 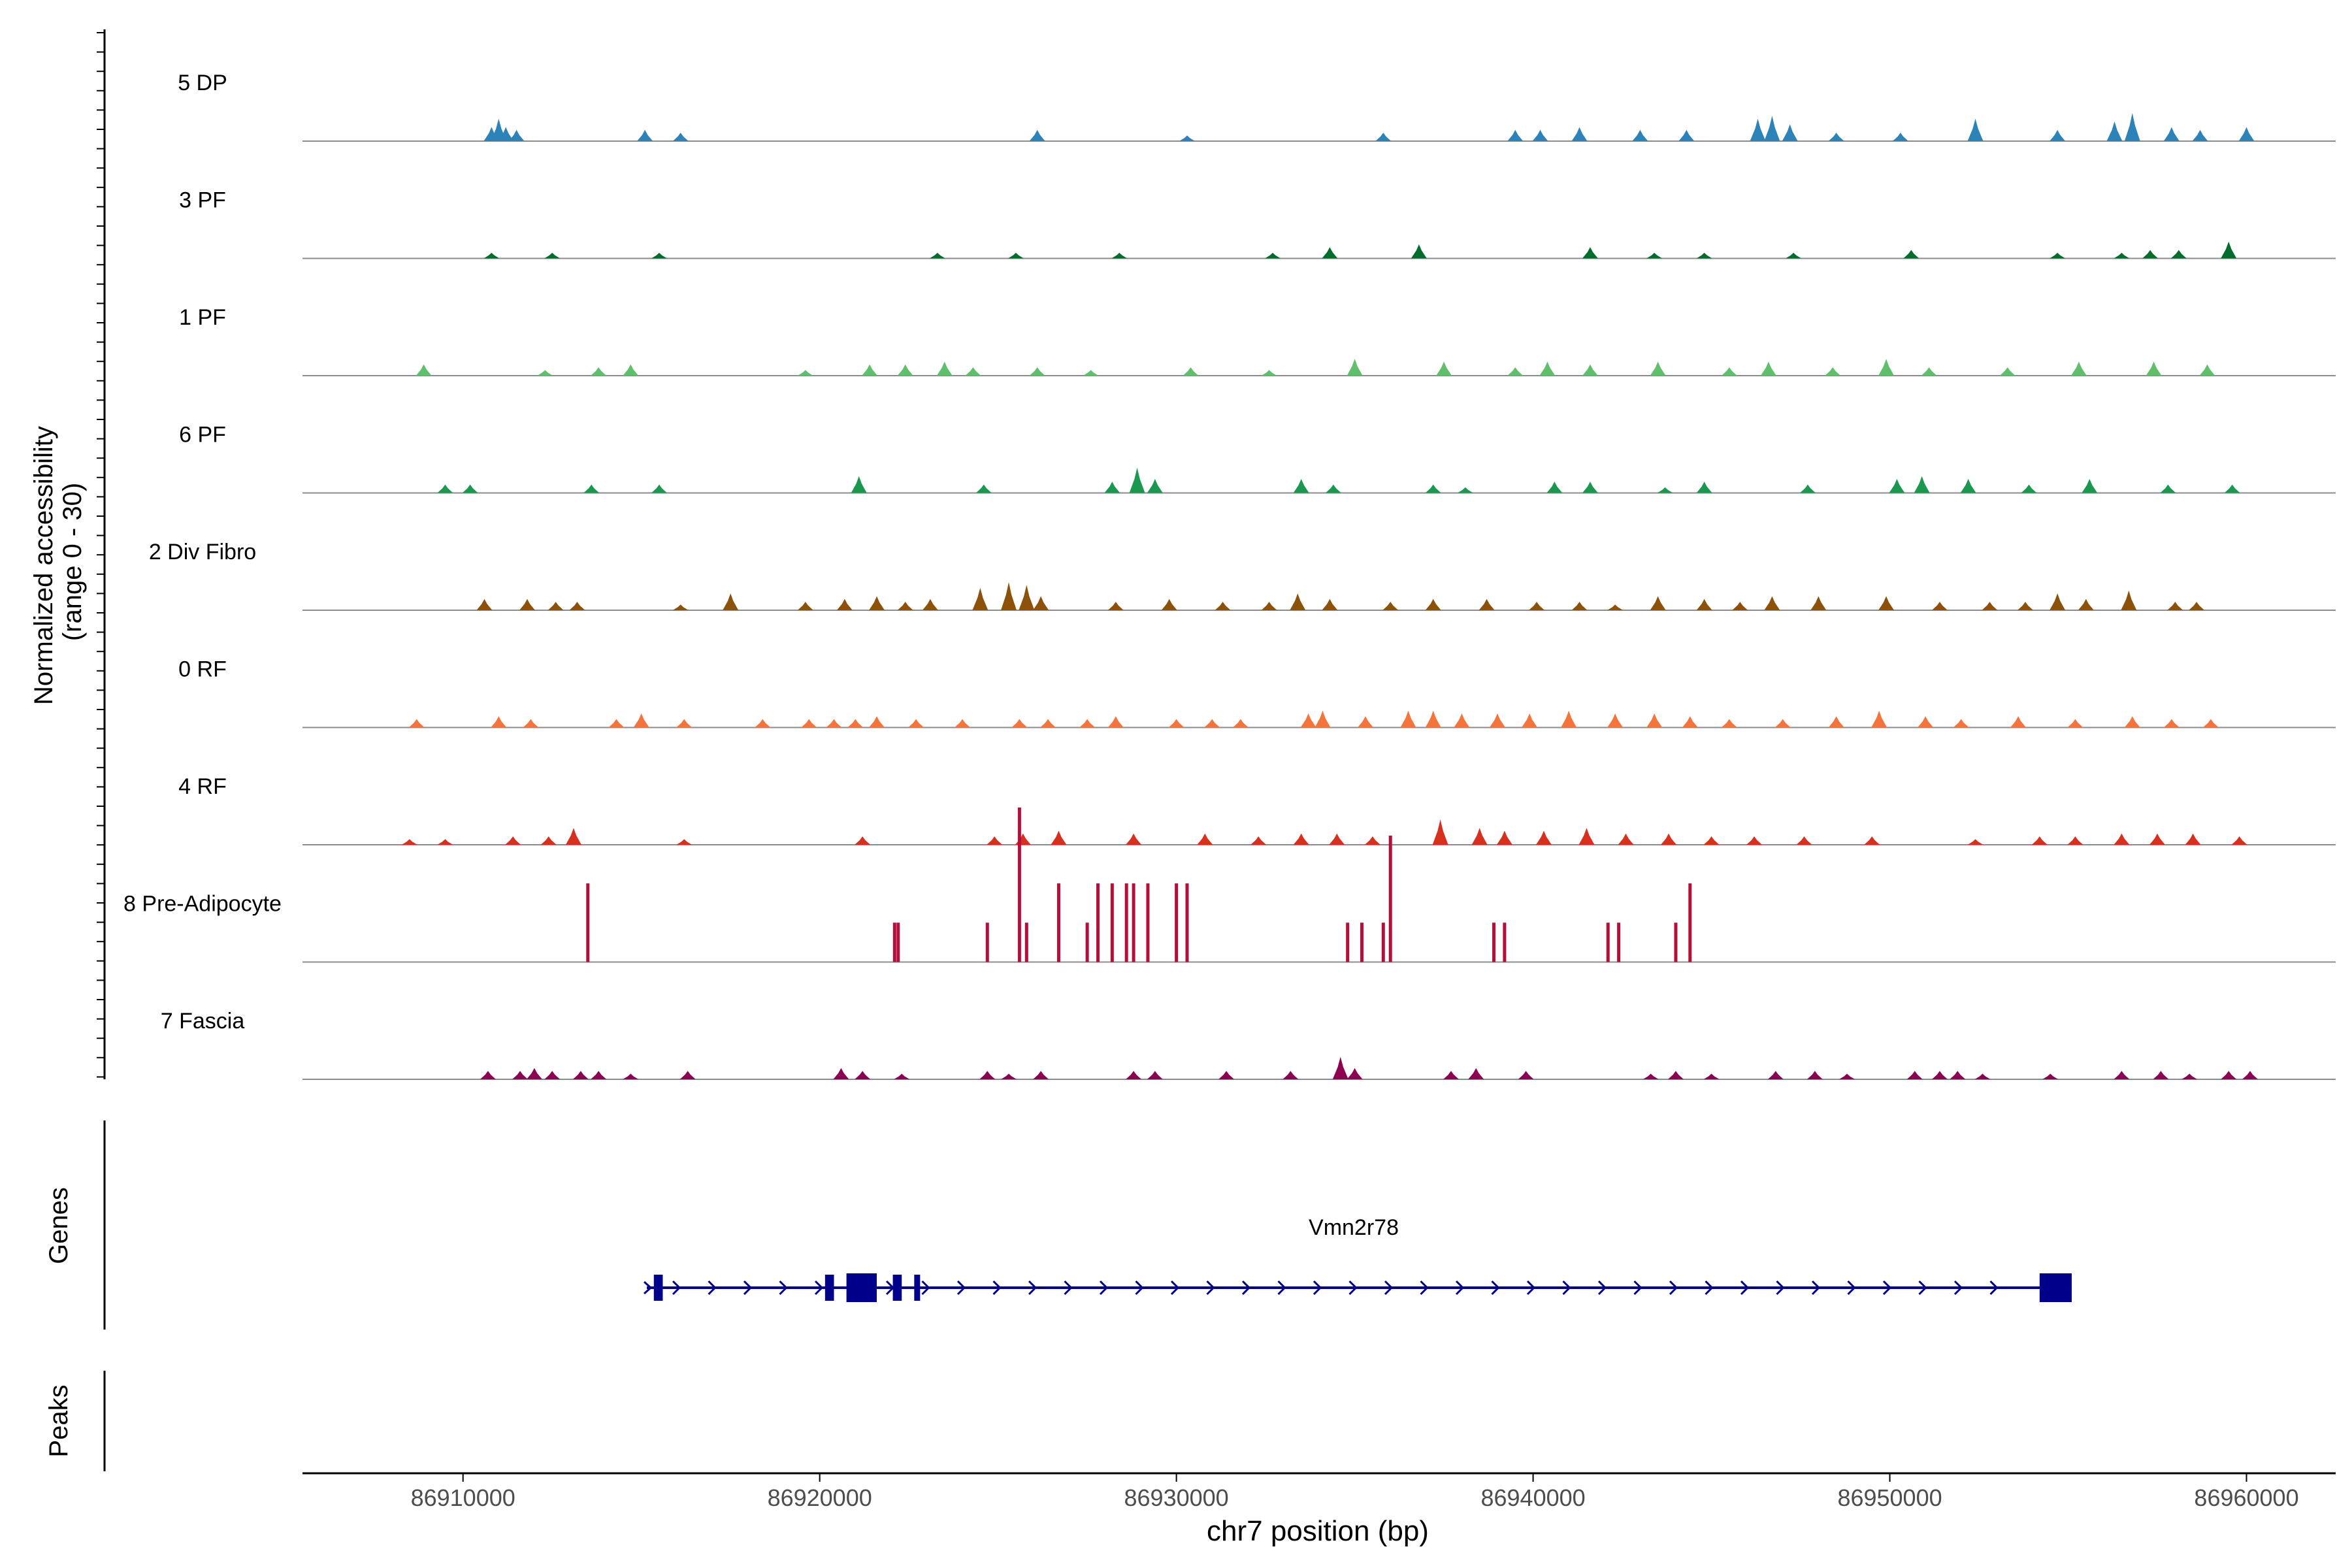 What do you see at coordinates (72, 562) in the screenshot?
I see `y-axis-label-line2: (range 0 - 30)` at bounding box center [72, 562].